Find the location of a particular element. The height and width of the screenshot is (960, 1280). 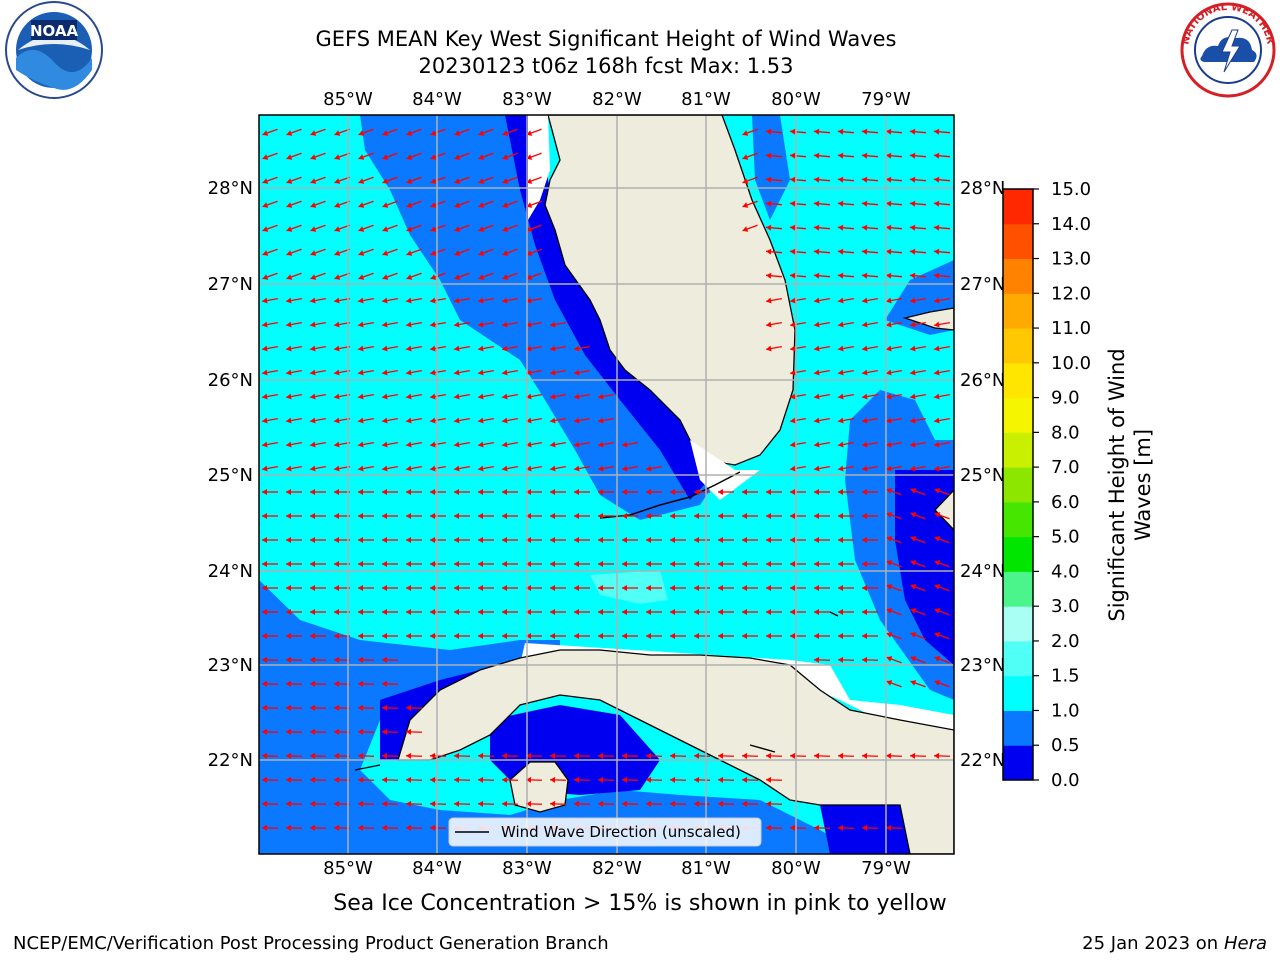

colorbar is located at coordinates (1018, 484).